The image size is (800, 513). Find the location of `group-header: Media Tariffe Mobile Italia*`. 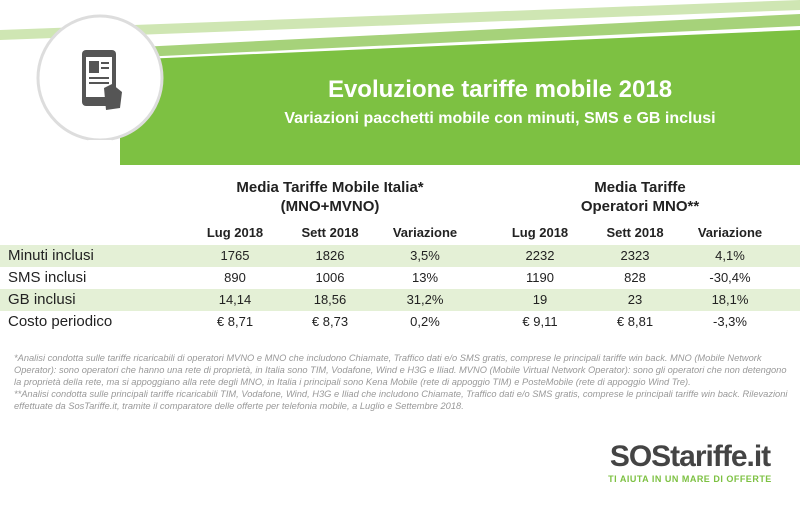

group-header: Media Tariffe Mobile Italia* is located at coordinates (330, 187).